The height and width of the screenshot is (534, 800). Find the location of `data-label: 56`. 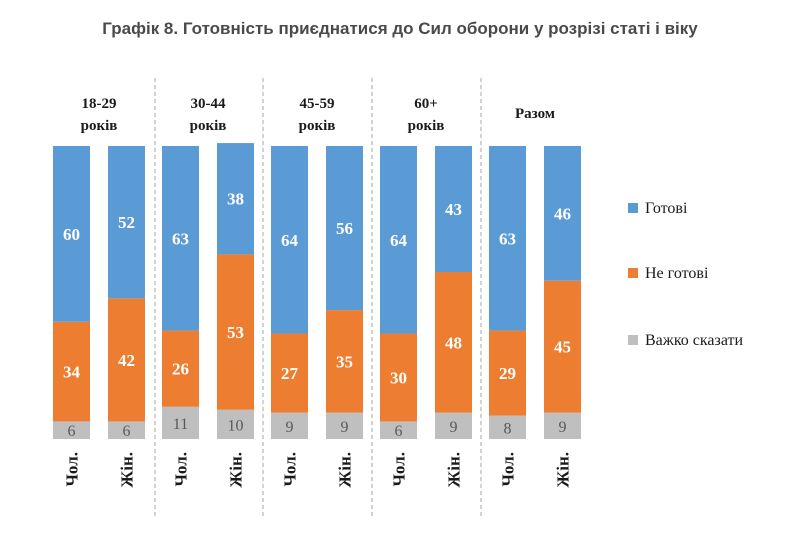

data-label: 56 is located at coordinates (344, 228).